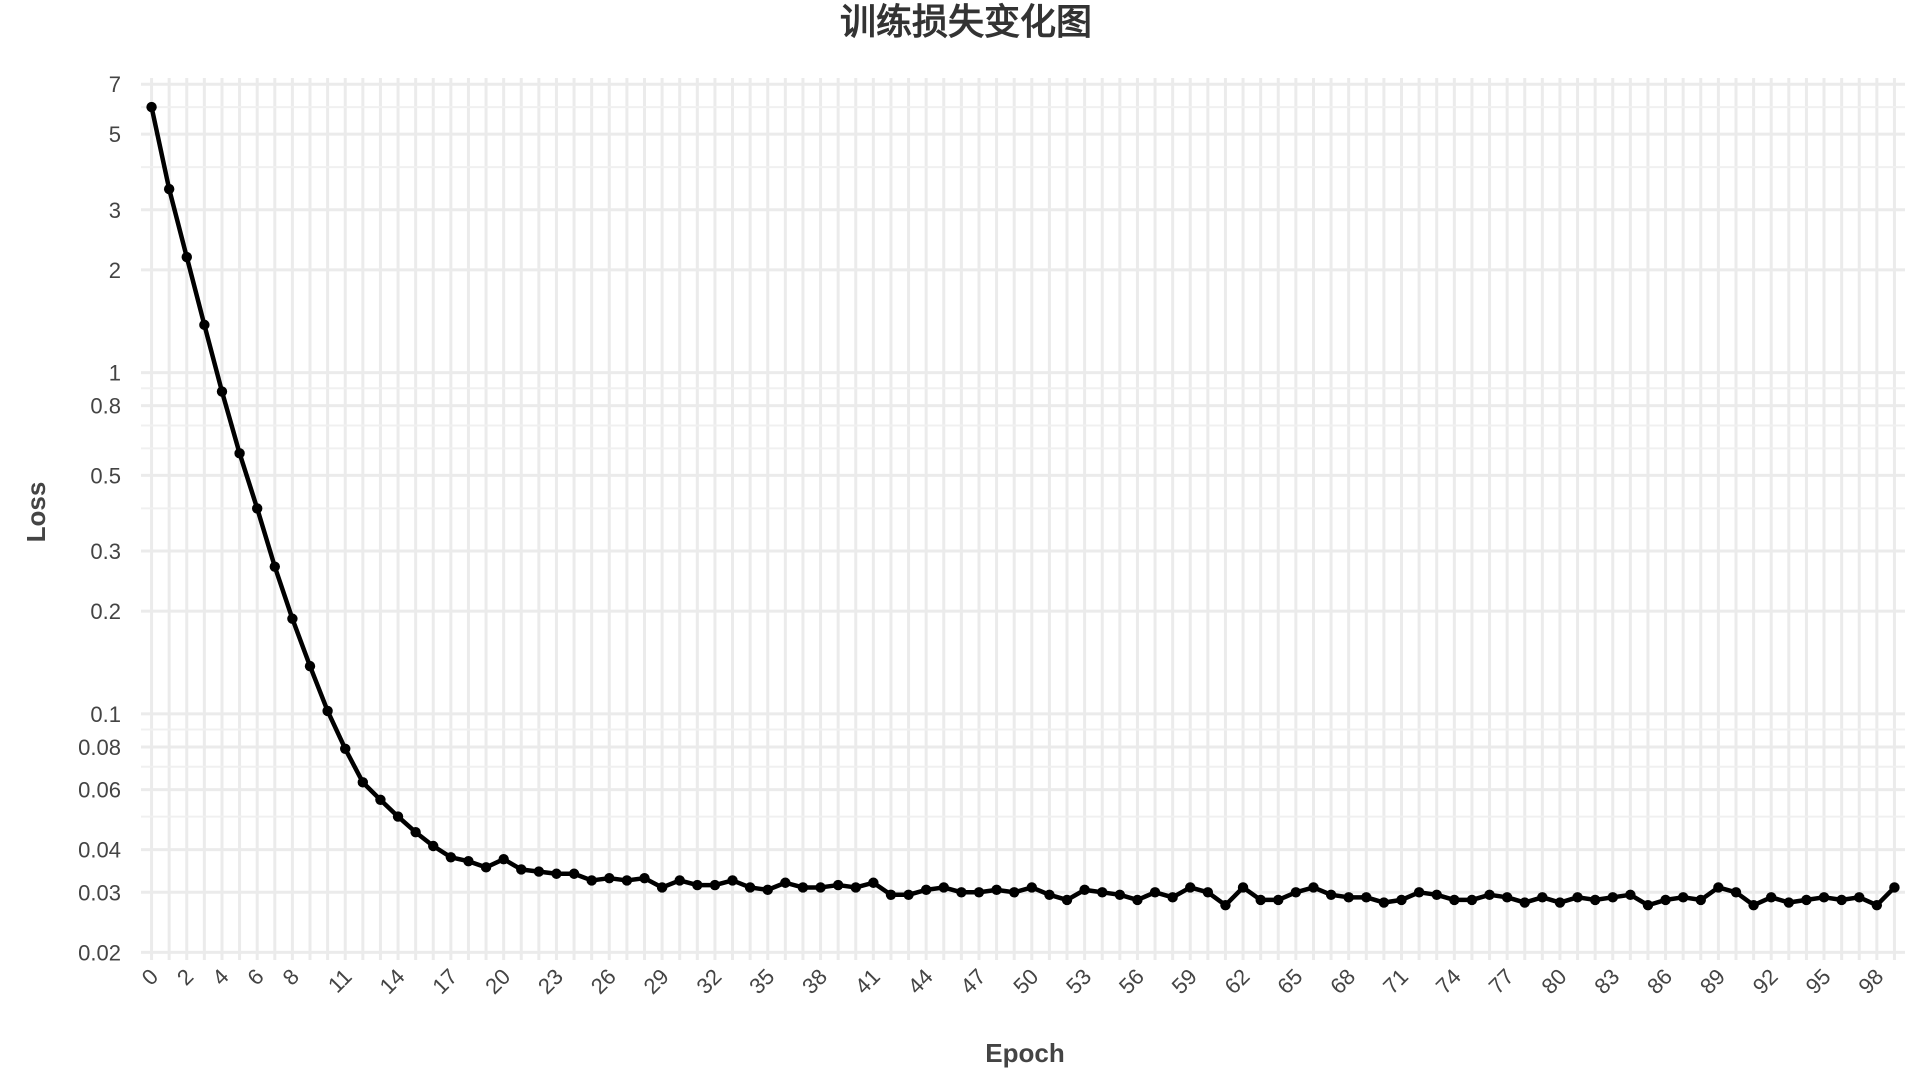 The width and height of the screenshot is (1920, 1080). Describe the element at coordinates (444, 981) in the screenshot. I see `x-tick-label: 17` at that location.